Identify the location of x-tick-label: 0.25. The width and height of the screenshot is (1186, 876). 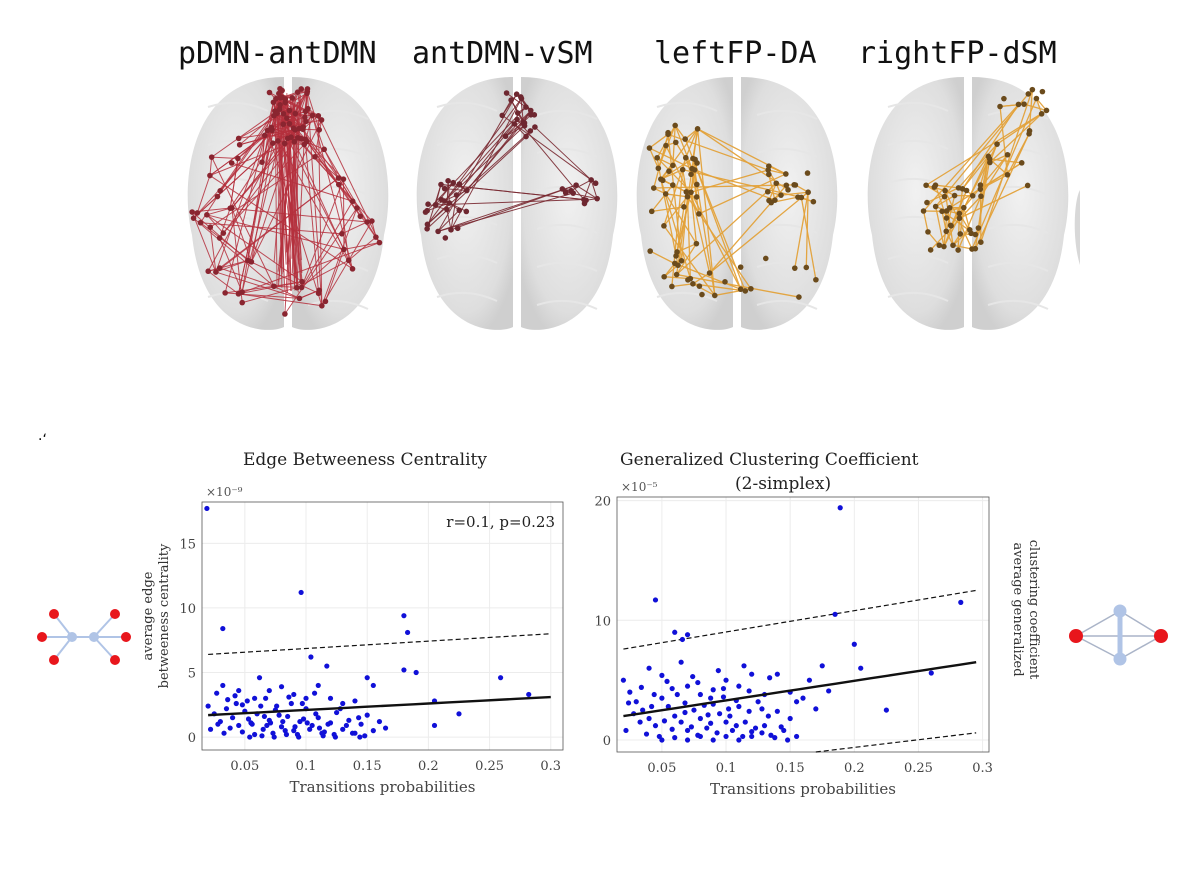
(918, 768).